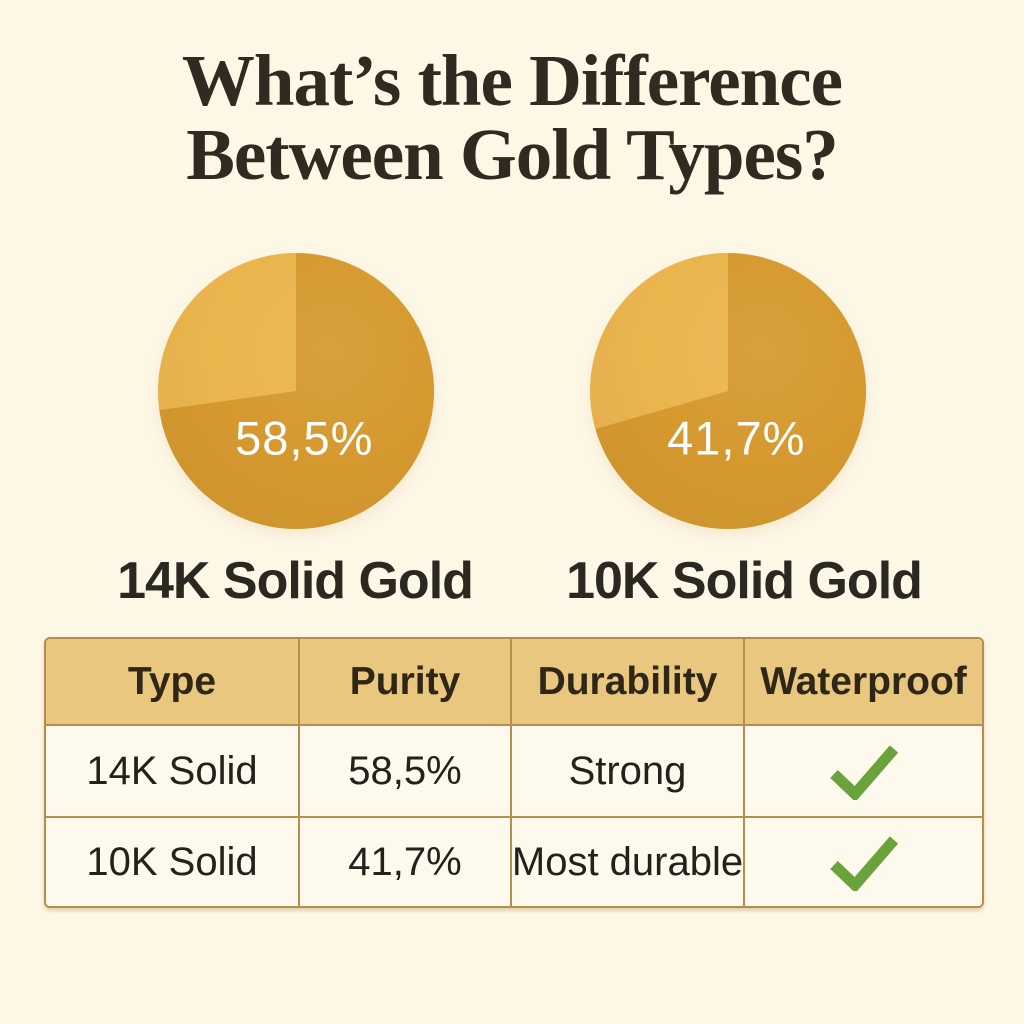  I want to click on header-cell-purity: Purity, so click(406, 682).